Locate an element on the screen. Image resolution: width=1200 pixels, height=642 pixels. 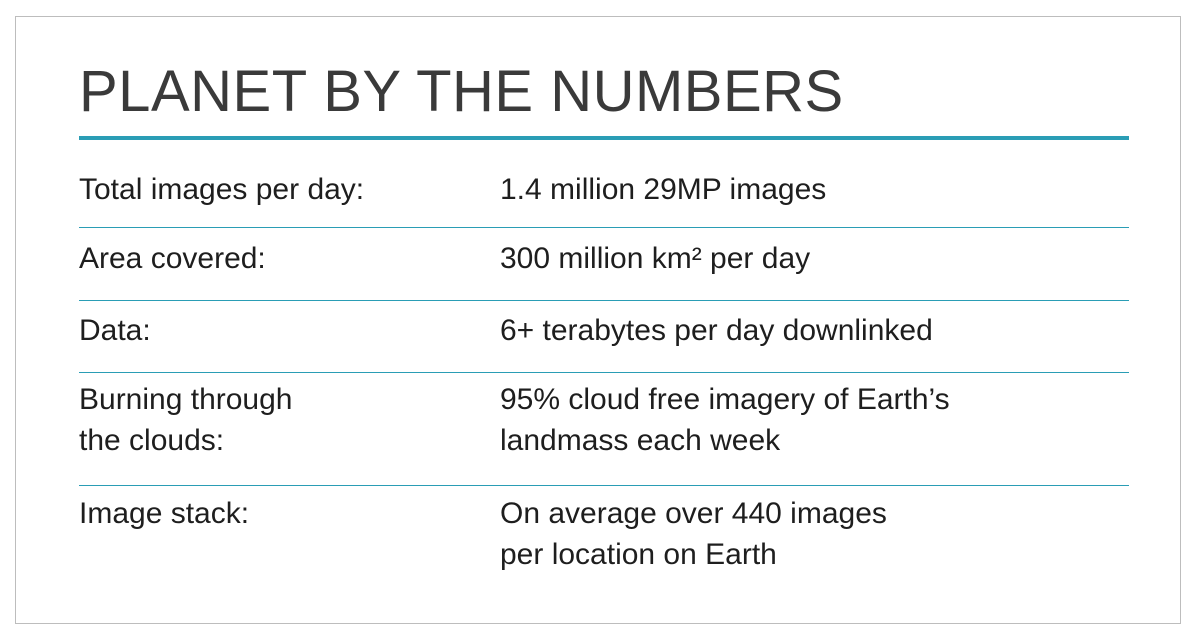
stat-value: 300 million km² per day is located at coordinates (655, 258).